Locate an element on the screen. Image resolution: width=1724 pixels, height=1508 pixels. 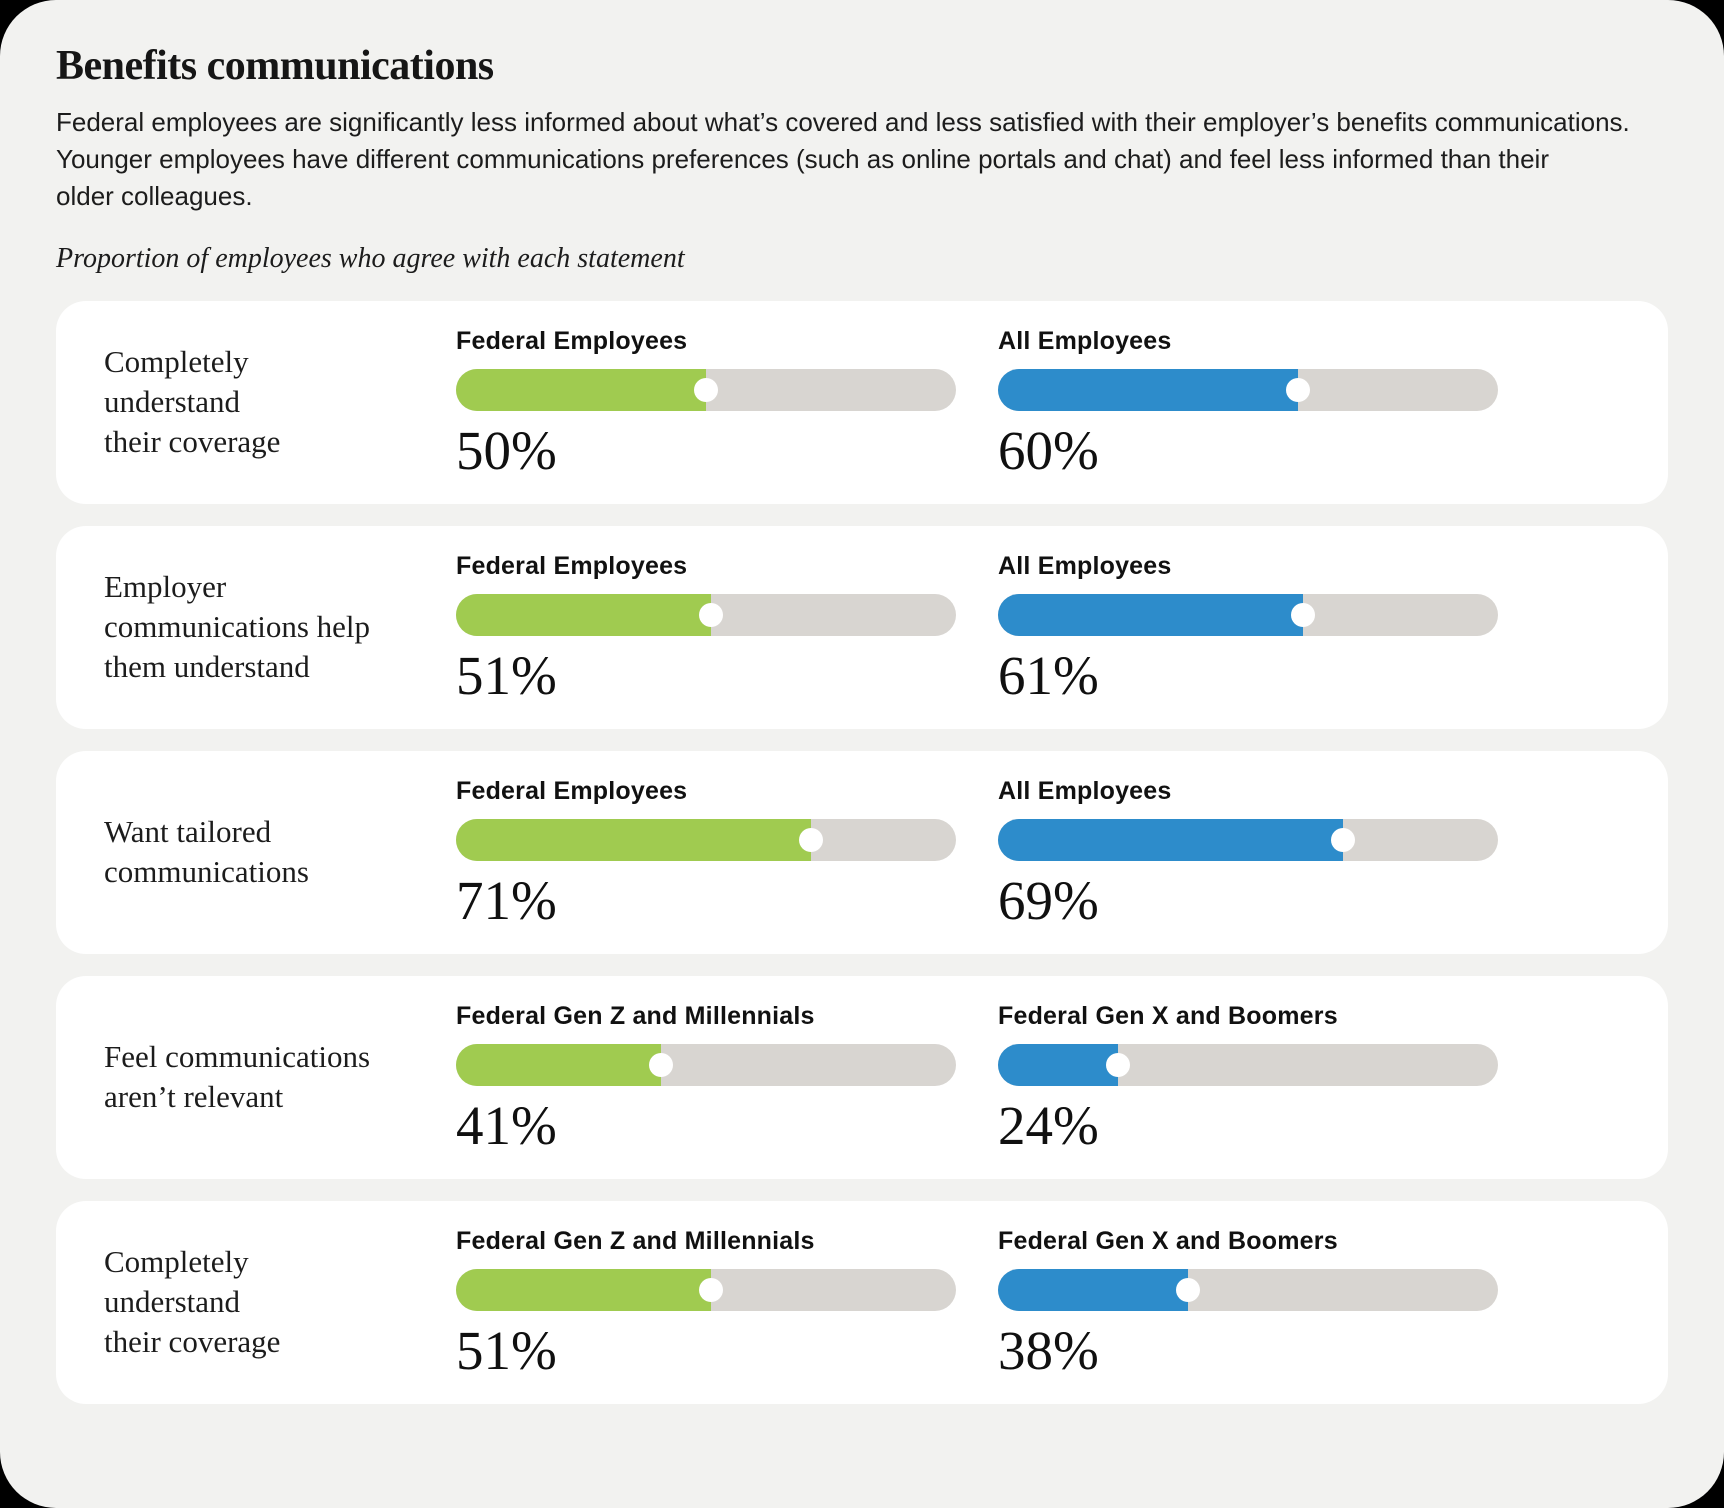
statement-label: Feel communications aren’t relevant is located at coordinates (237, 1076).